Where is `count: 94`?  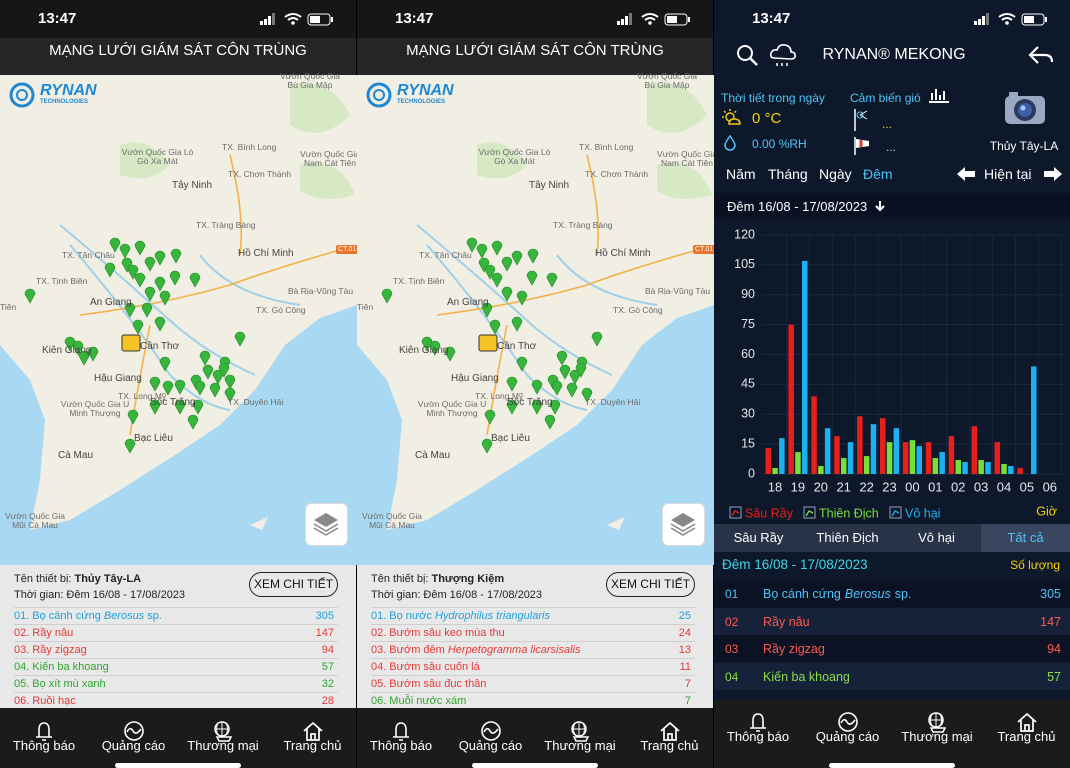 count: 94 is located at coordinates (327, 650).